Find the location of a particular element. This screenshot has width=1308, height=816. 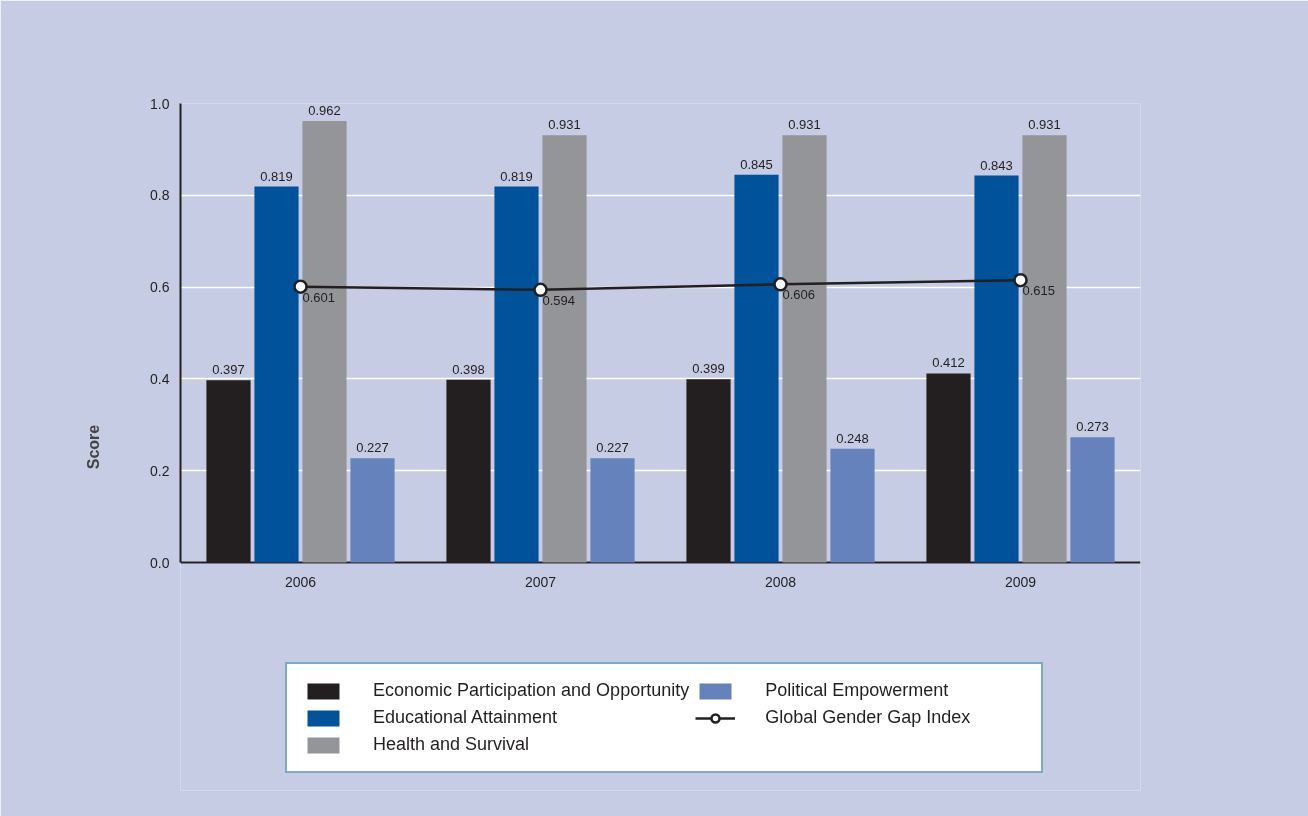

y-tick-label: 0.2 is located at coordinates (160, 470).